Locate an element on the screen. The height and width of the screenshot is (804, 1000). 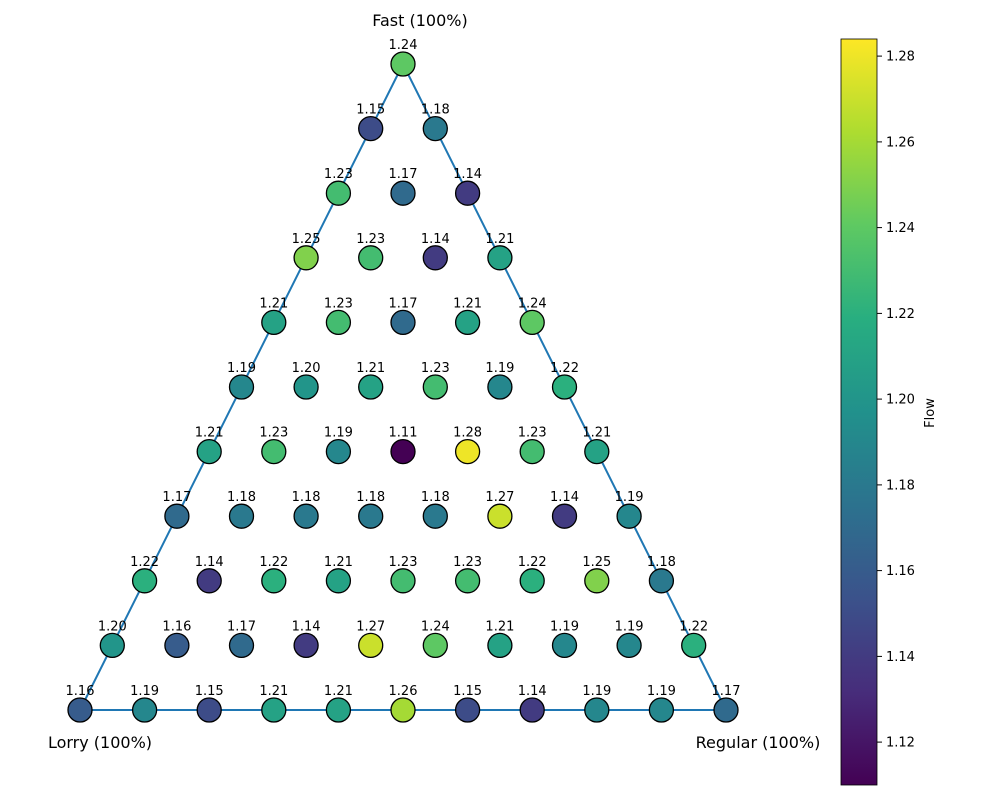
colorbar-ticks: 1.12 1.14 1.16 1.18 1.20 1.22 1.24 1.26 1.28 is located at coordinates (896, 400).